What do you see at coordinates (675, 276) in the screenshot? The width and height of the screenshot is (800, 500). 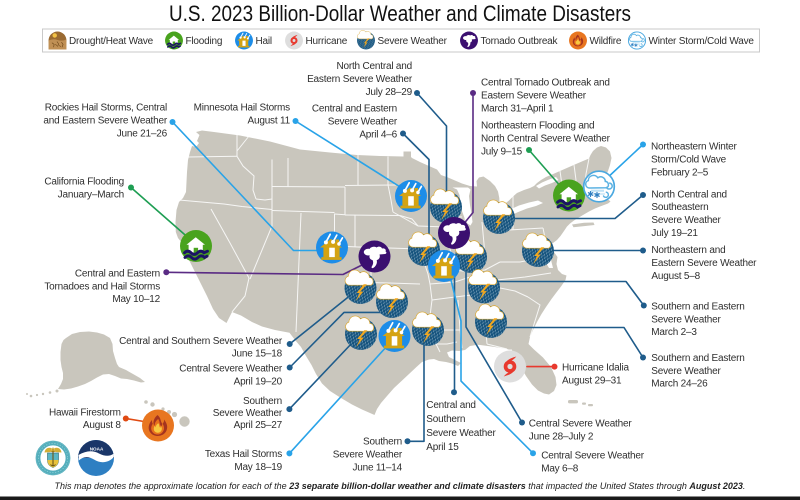 I see `svg-text: August 5–8` at bounding box center [675, 276].